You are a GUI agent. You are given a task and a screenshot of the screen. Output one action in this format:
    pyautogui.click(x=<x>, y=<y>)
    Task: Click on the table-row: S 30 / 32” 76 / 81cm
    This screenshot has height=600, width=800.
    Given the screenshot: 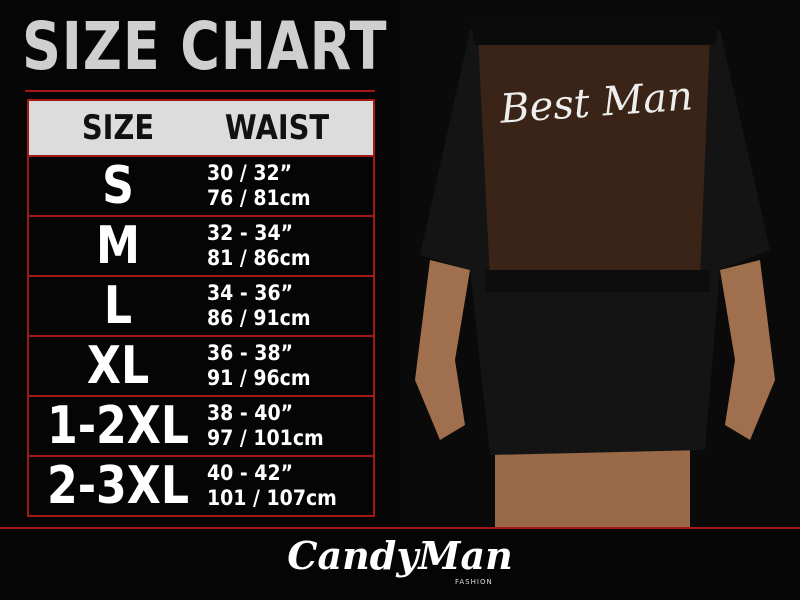 What is the action you would take?
    pyautogui.click(x=201, y=186)
    